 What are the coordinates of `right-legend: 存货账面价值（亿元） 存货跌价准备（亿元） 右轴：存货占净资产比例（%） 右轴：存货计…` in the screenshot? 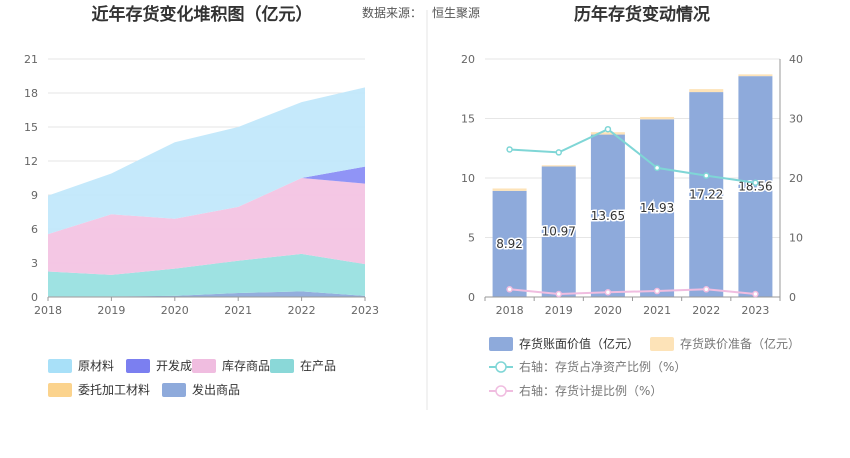 It's located at (644, 367).